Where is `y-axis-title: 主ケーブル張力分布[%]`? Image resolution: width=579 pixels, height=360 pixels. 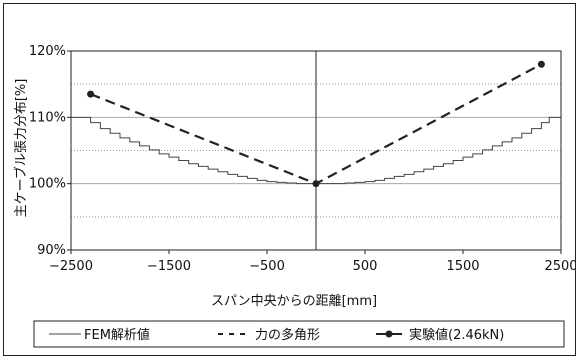
y-axis-title: 主ケーブル張力分布[%] is located at coordinates (21, 148).